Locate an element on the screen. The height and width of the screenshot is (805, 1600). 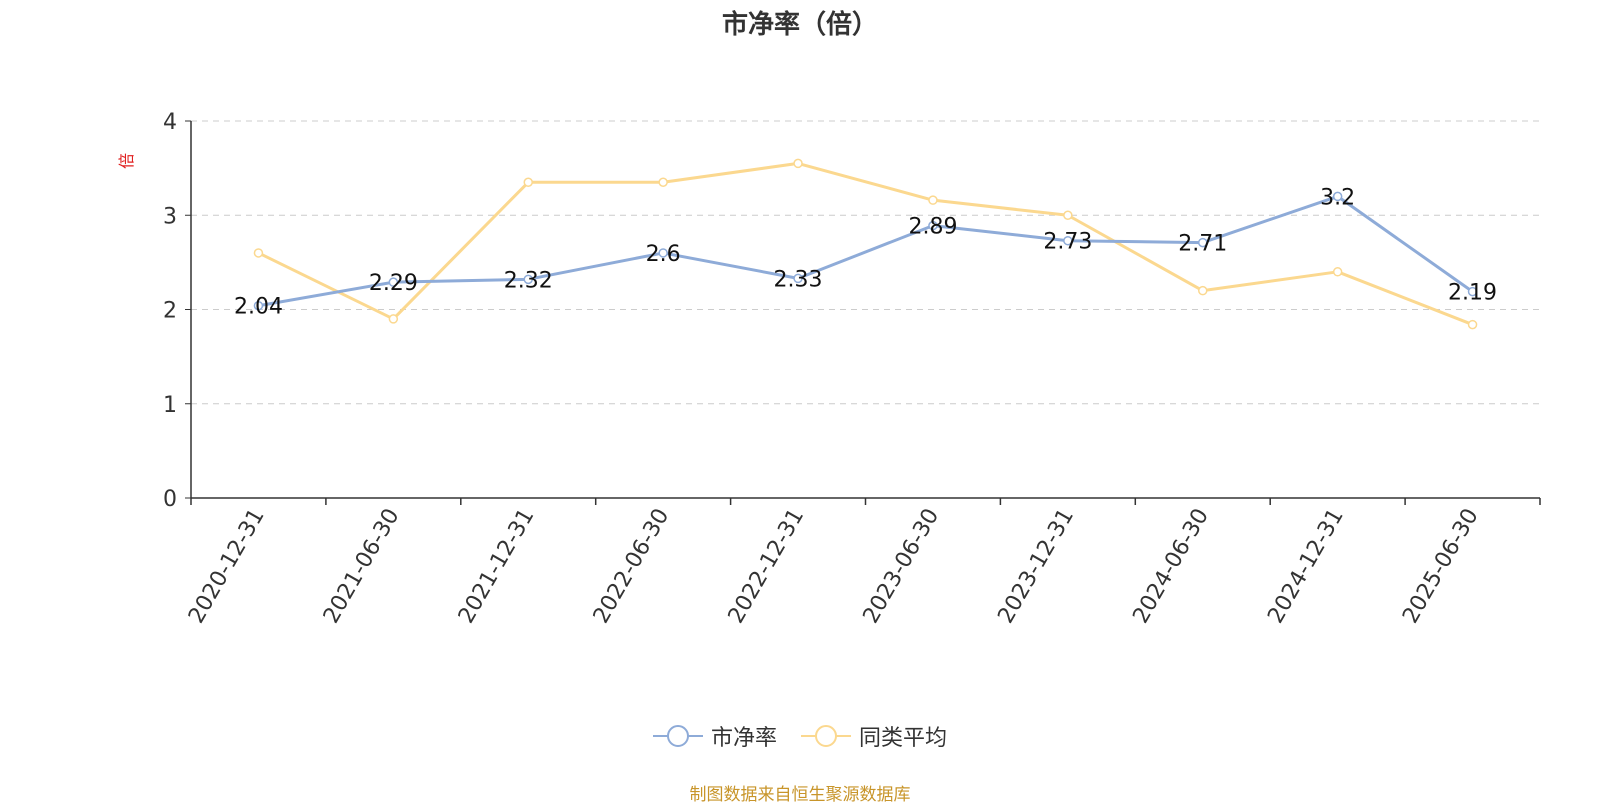
data-label-layer: 2.04 2.29 2.32 2.6 2.33 2.89 2.73 2.71 3.2 2.19 is located at coordinates (865, 252).